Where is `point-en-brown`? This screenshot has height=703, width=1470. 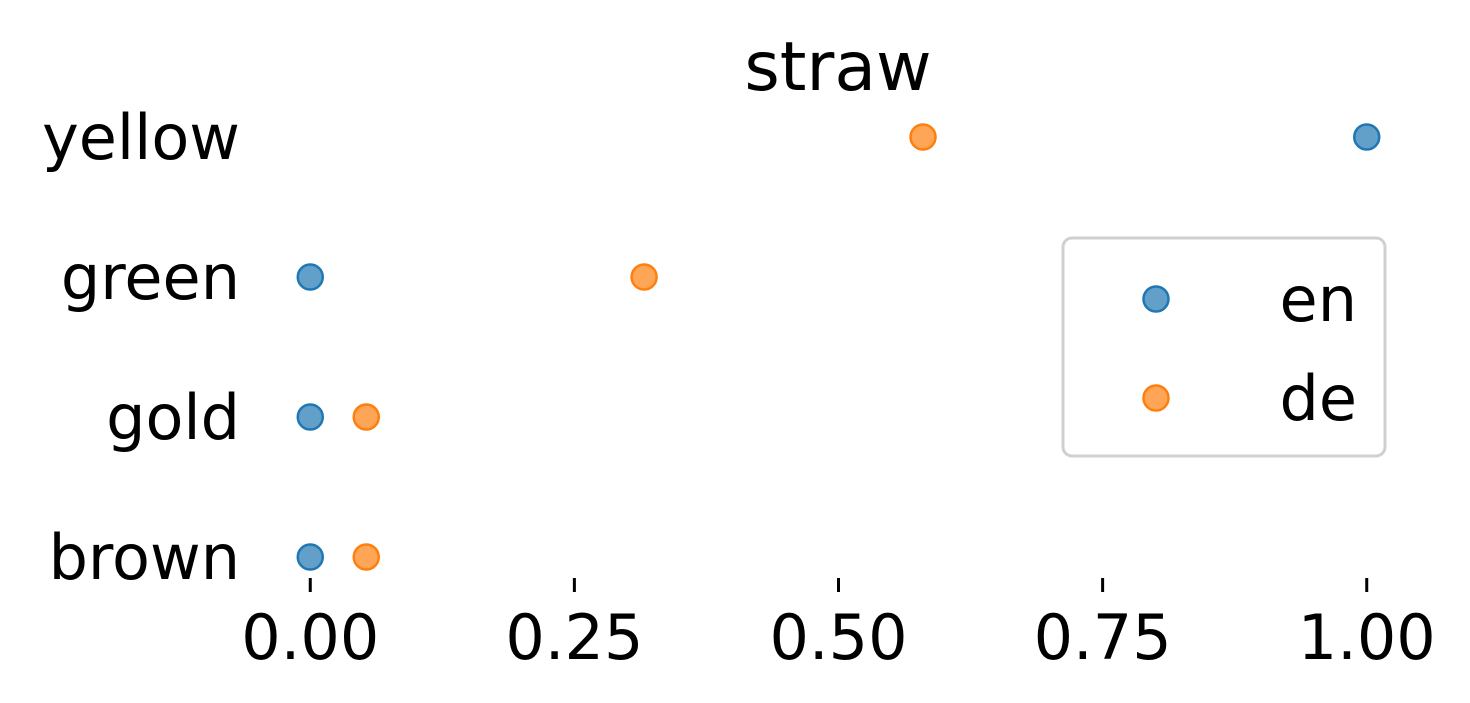 point-en-brown is located at coordinates (310, 557).